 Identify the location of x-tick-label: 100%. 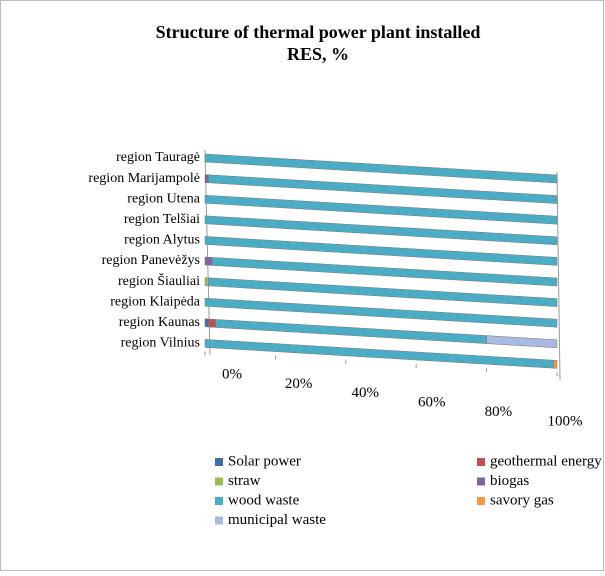
(565, 421).